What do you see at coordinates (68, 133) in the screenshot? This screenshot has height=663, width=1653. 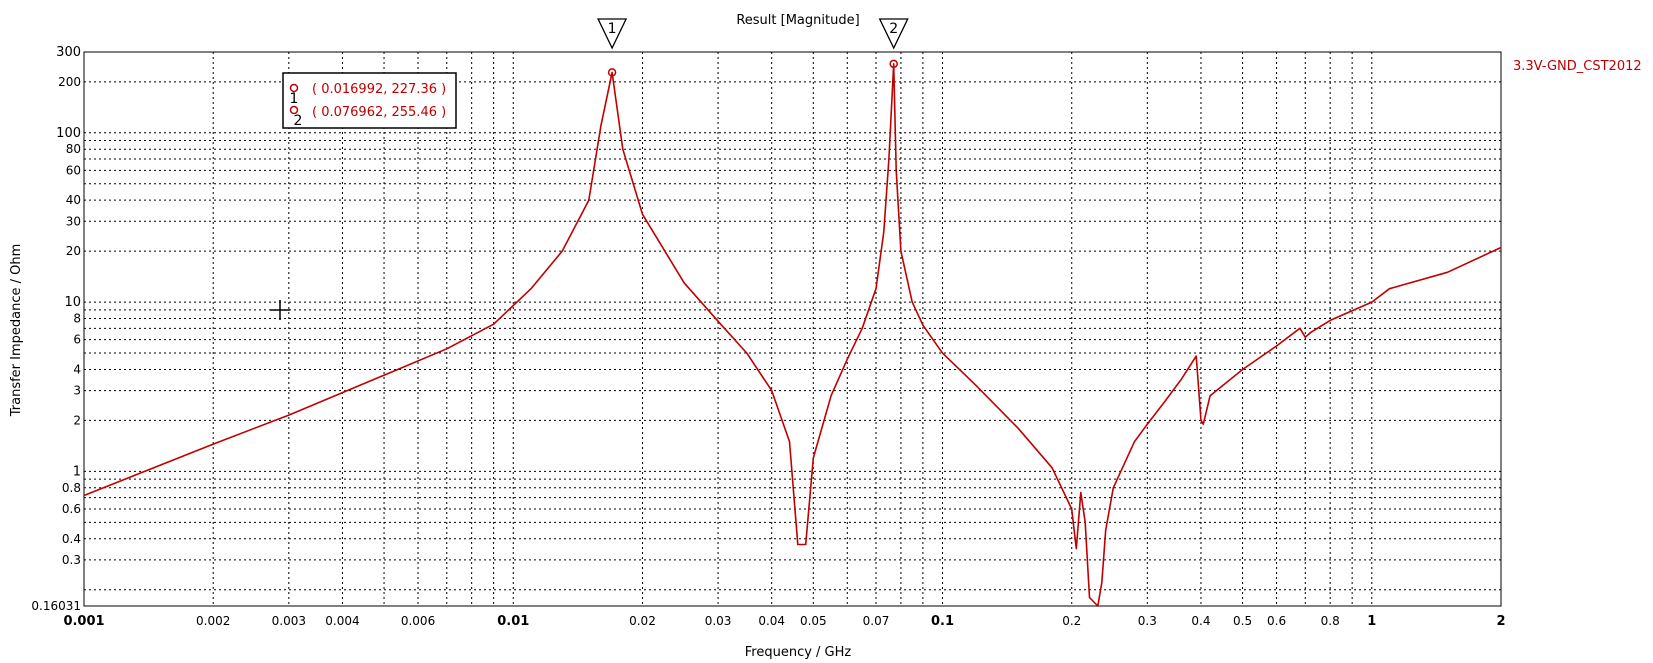 I see `y-tick-label-major: 100` at bounding box center [68, 133].